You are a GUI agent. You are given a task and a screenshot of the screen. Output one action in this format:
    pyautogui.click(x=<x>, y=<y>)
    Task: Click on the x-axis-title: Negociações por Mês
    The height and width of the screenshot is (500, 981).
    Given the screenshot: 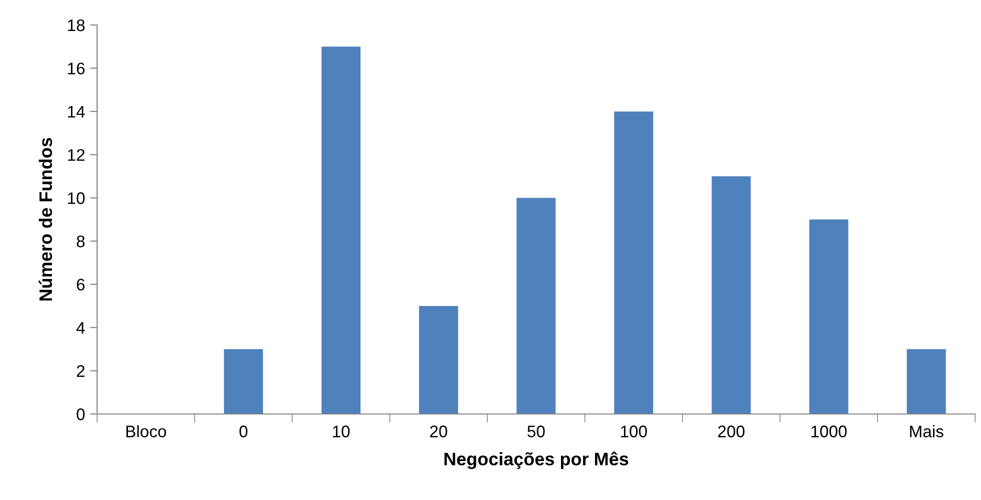 What is the action you would take?
    pyautogui.click(x=536, y=461)
    